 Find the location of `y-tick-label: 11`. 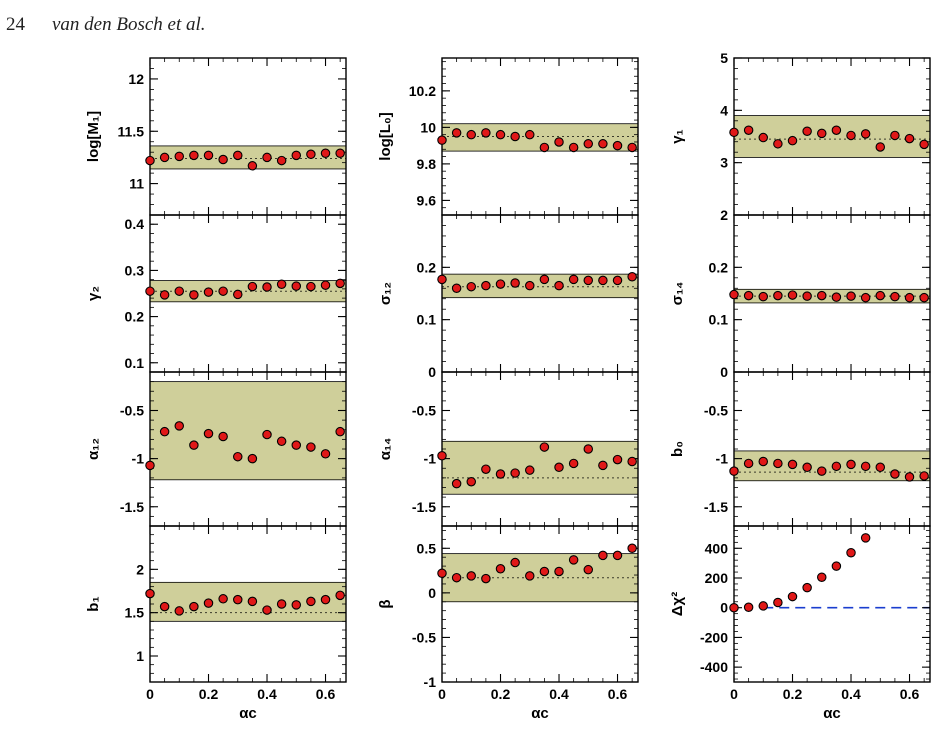

y-tick-label: 11 is located at coordinates (136, 184).